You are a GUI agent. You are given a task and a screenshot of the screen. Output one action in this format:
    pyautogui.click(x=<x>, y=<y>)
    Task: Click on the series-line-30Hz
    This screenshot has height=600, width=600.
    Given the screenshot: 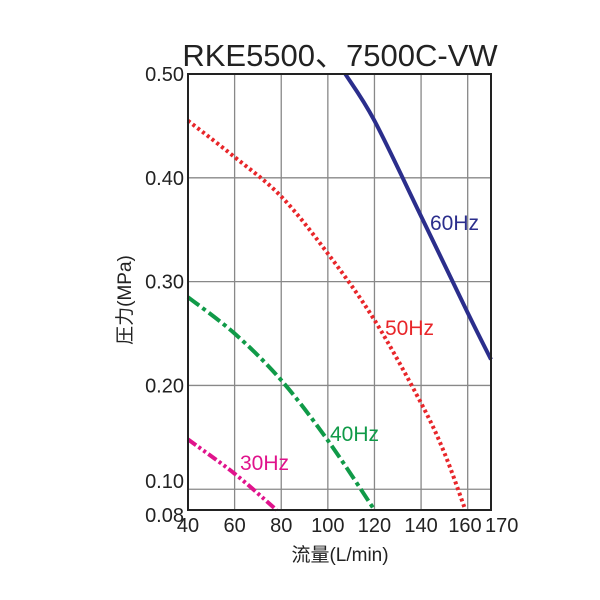 What is the action you would take?
    pyautogui.click(x=232, y=474)
    